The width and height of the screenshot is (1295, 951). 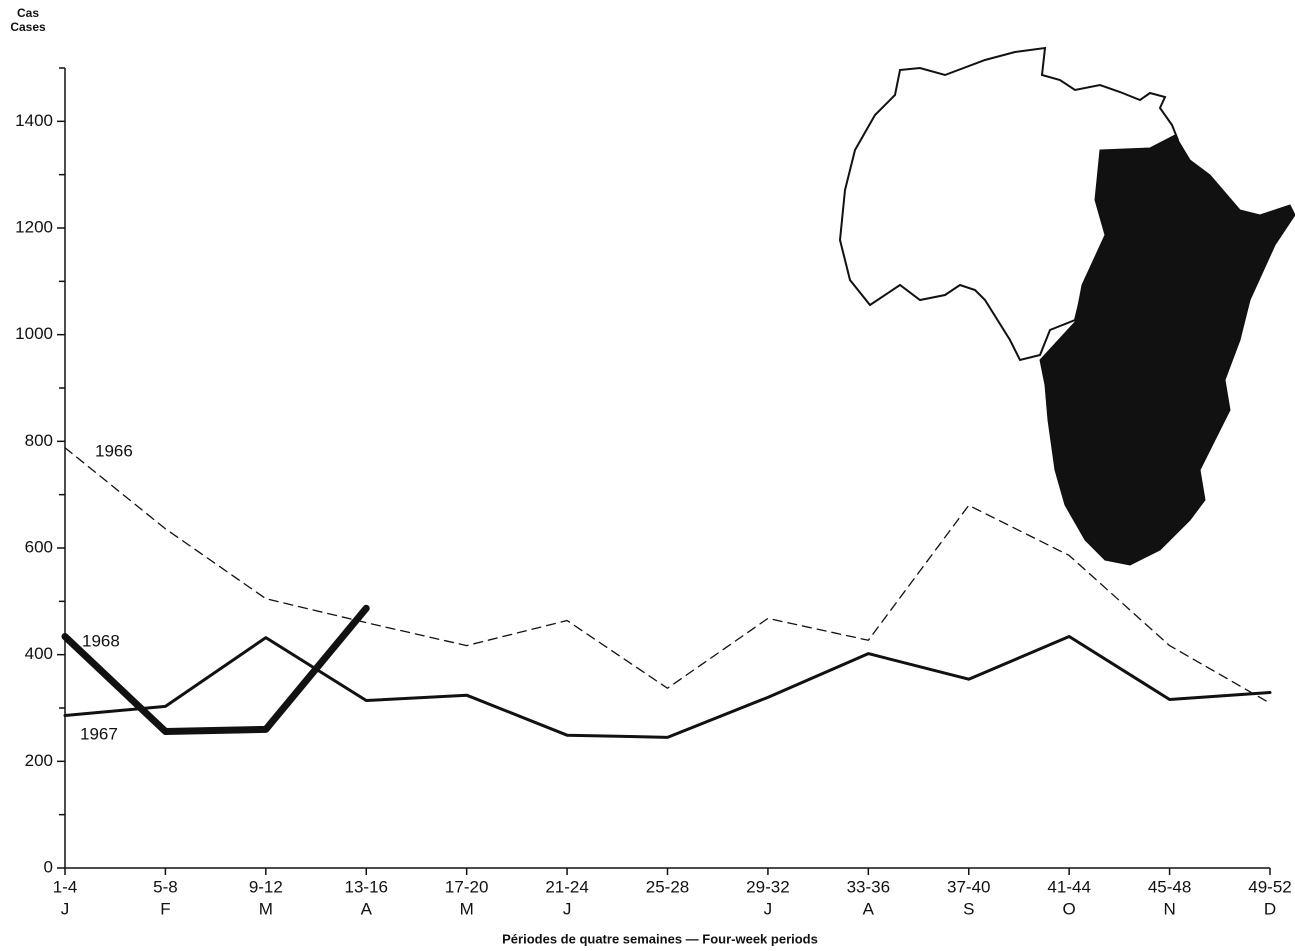 What do you see at coordinates (39, 760) in the screenshot?
I see `y-tick-label: 200` at bounding box center [39, 760].